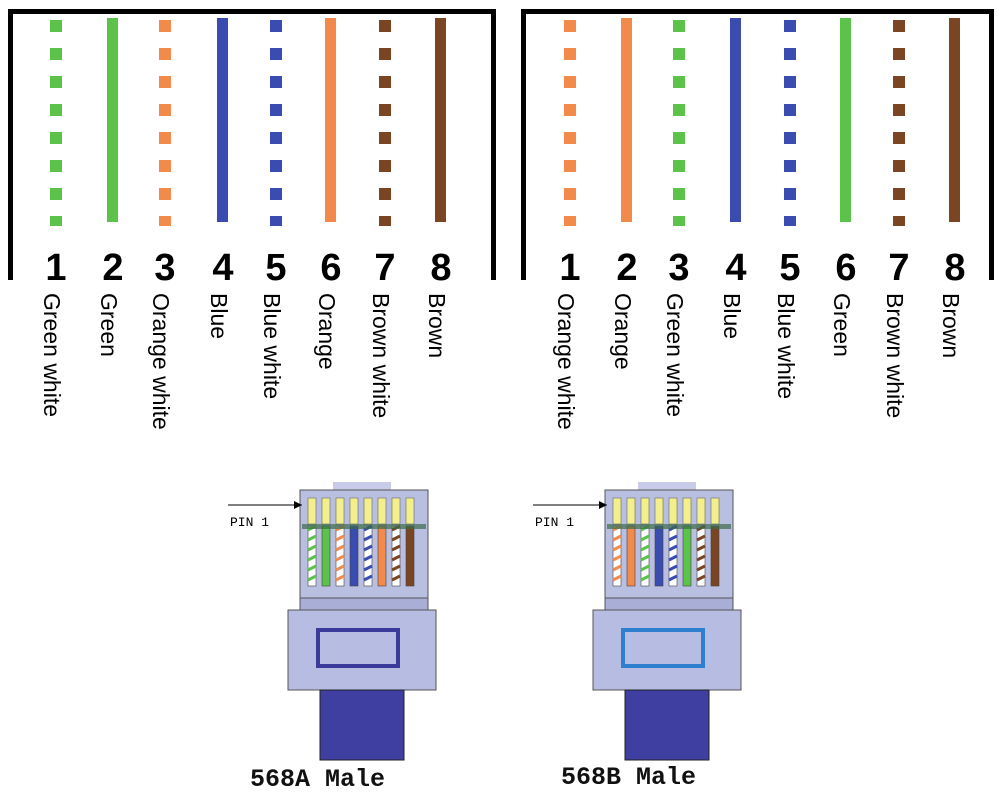 This screenshot has width=997, height=797. Describe the element at coordinates (895, 356) in the screenshot. I see `color-label-568b-7: Brown white` at that location.